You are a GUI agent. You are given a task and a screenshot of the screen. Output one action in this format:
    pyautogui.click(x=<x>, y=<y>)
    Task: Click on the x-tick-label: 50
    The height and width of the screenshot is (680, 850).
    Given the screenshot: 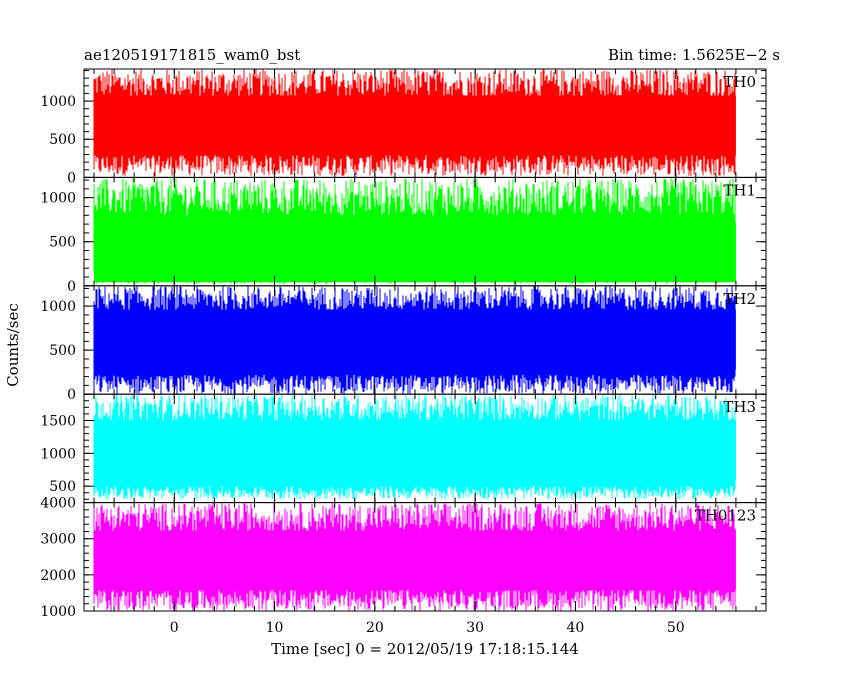 What is the action you would take?
    pyautogui.click(x=676, y=628)
    